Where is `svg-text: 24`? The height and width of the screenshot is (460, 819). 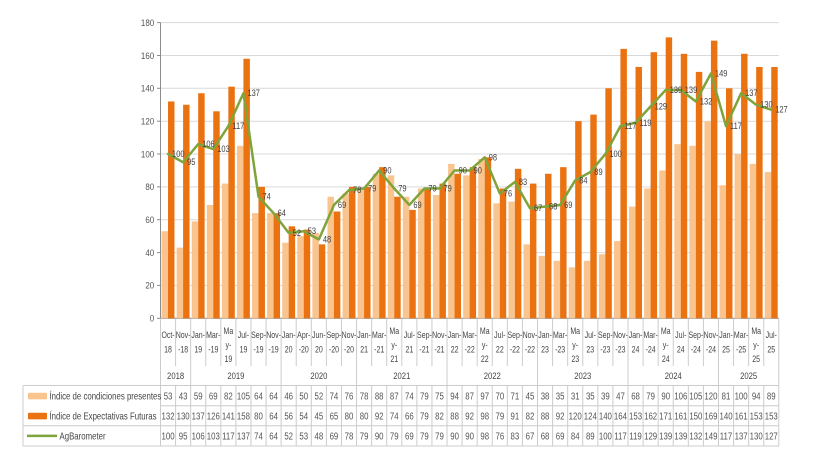
svg-text: 24 is located at coordinates (636, 350).